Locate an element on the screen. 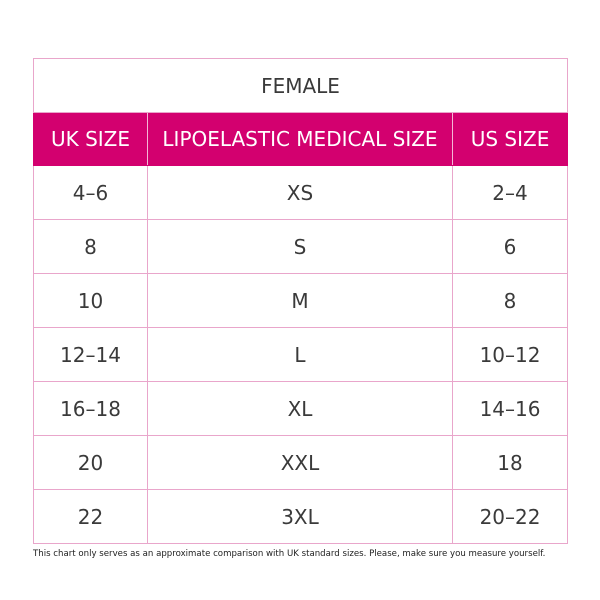 This screenshot has width=600, height=600. size-cell: 20–22 is located at coordinates (510, 516).